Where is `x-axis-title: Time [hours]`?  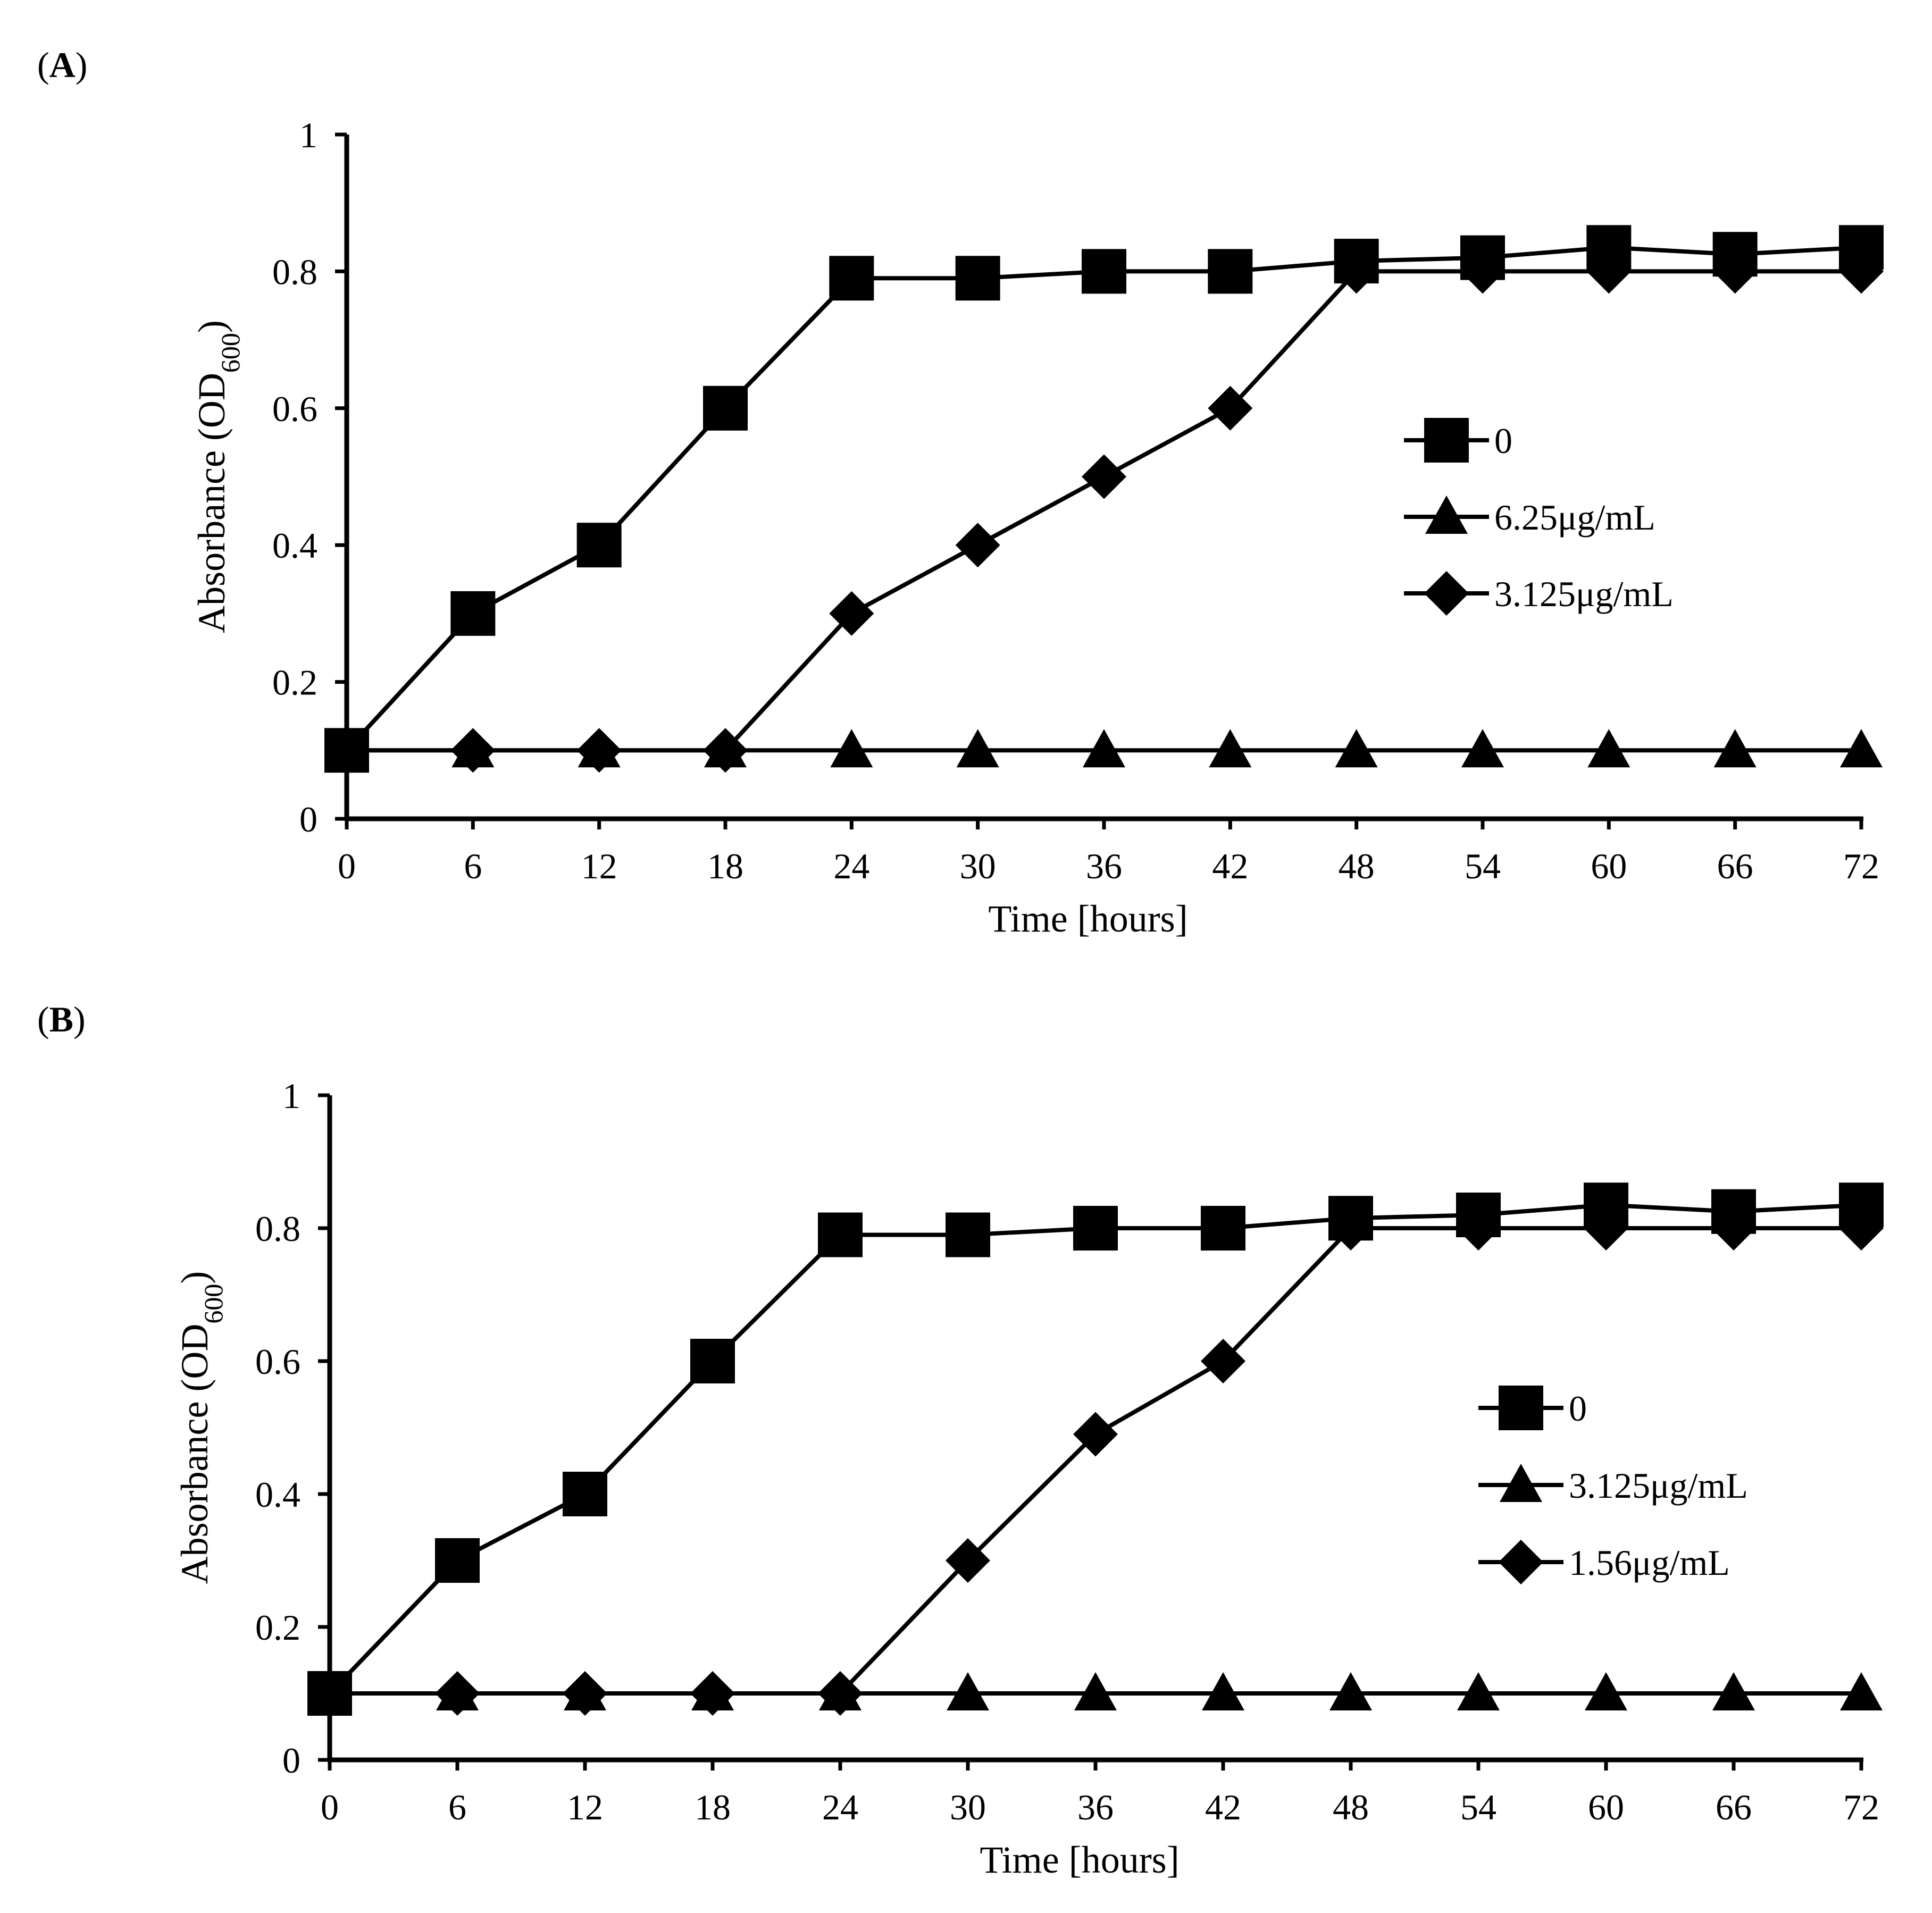 x-axis-title: Time [hours] is located at coordinates (1079, 1860).